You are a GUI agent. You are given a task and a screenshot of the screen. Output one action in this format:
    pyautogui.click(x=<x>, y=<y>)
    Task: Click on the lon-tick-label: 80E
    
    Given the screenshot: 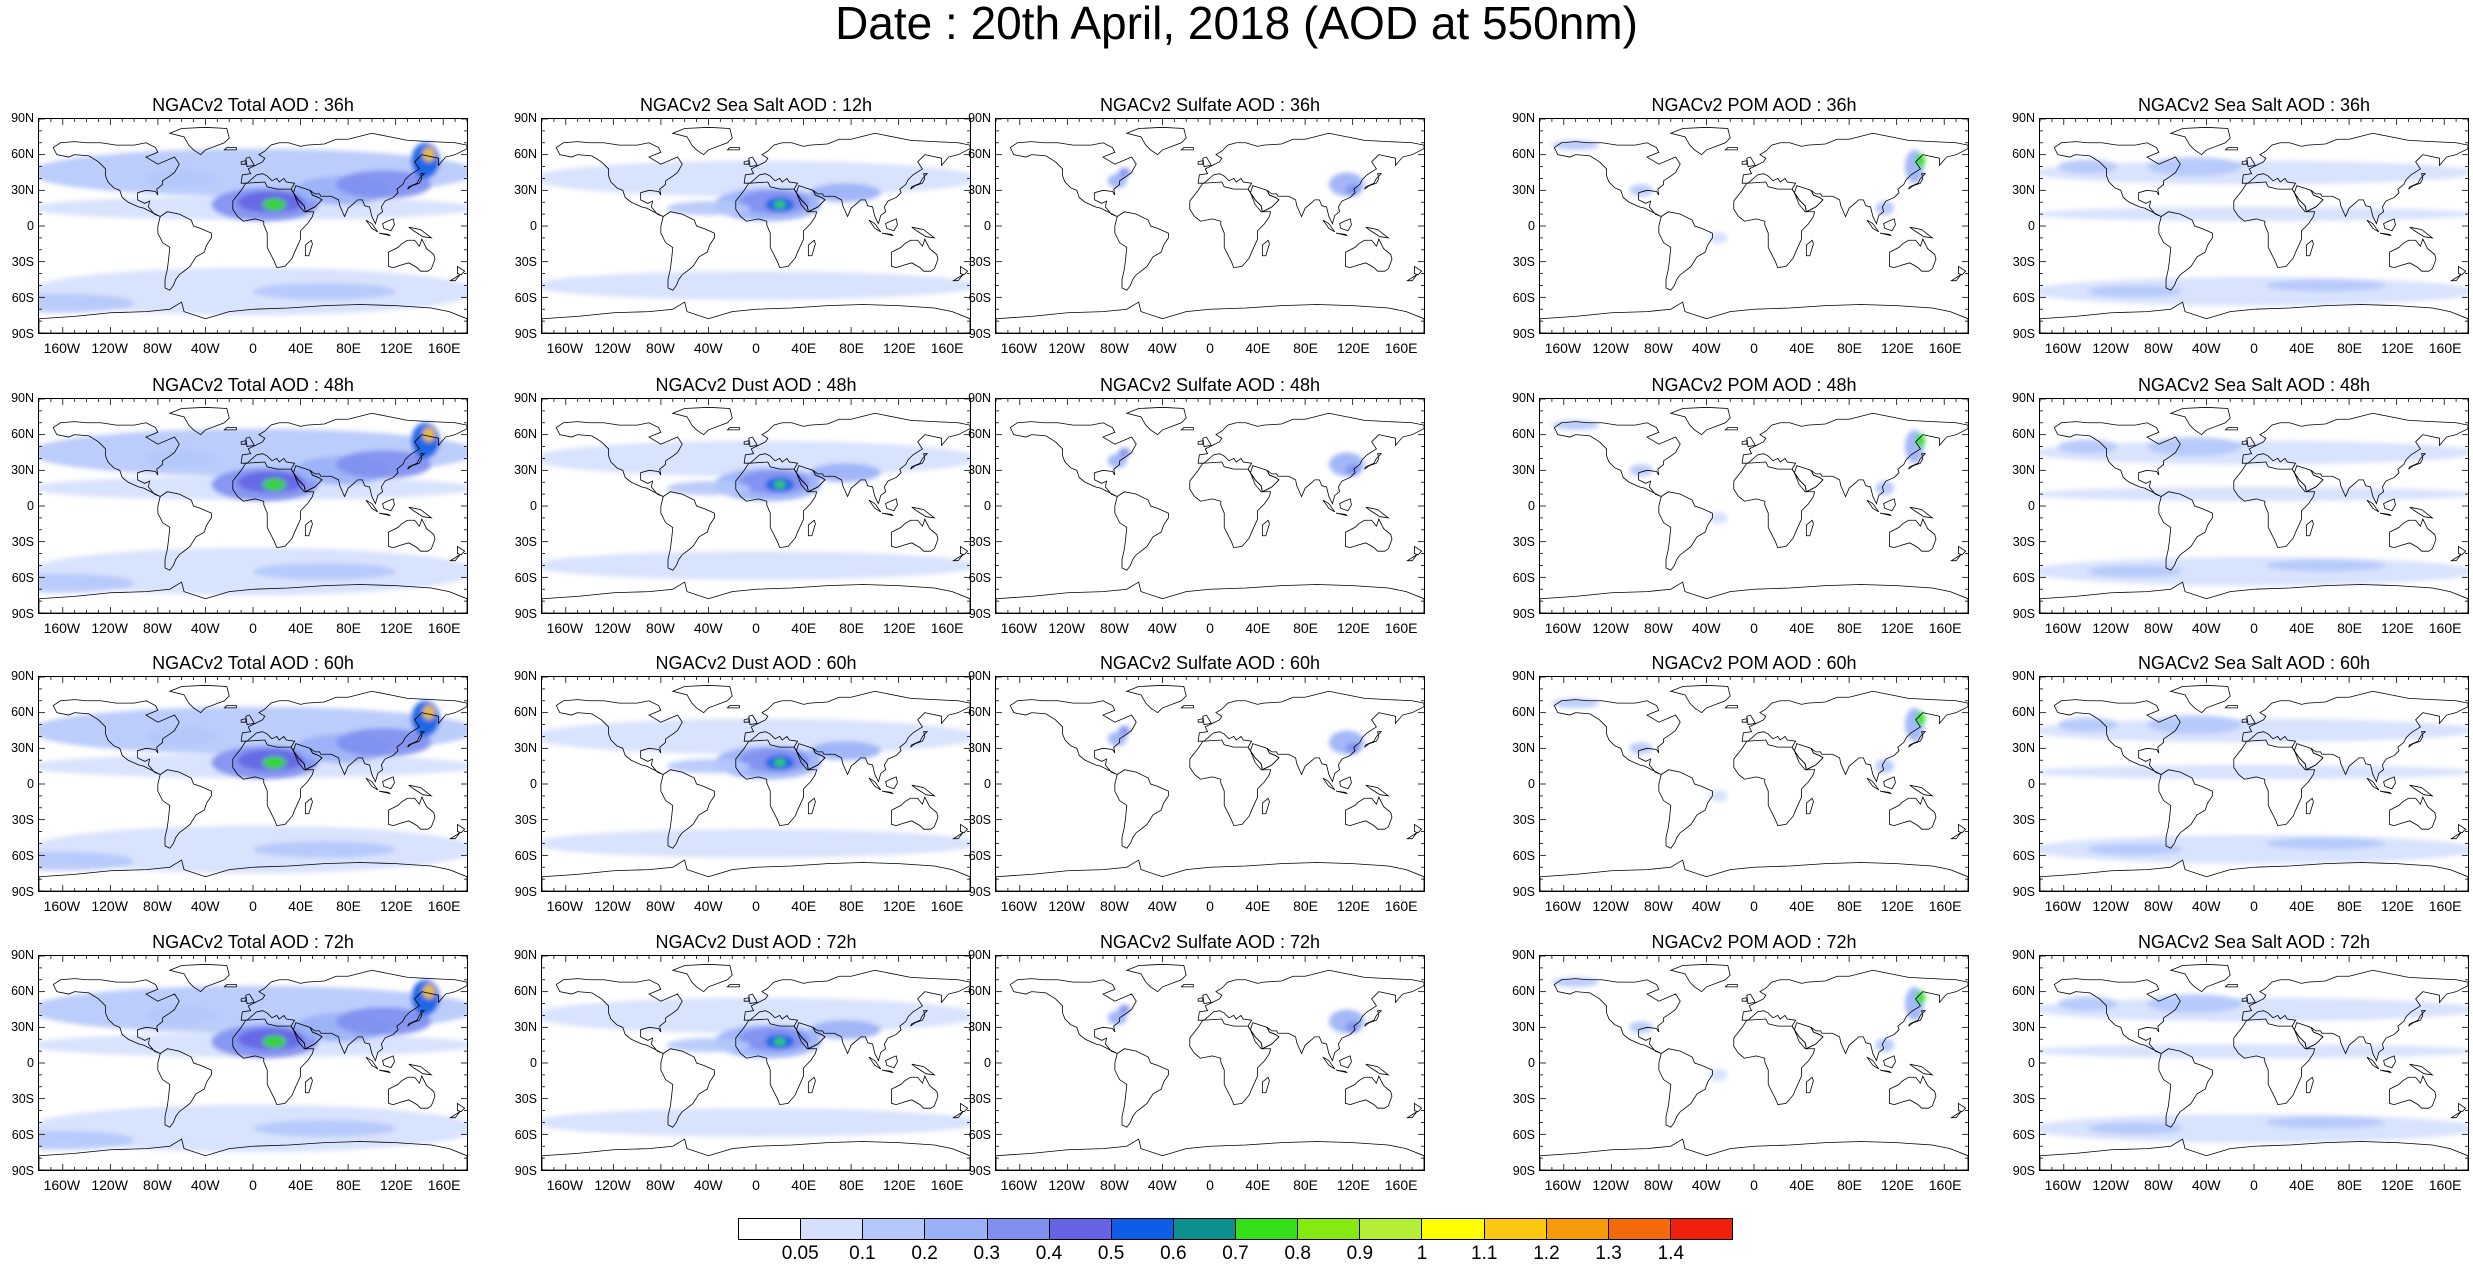 What is the action you would take?
    pyautogui.click(x=851, y=1185)
    